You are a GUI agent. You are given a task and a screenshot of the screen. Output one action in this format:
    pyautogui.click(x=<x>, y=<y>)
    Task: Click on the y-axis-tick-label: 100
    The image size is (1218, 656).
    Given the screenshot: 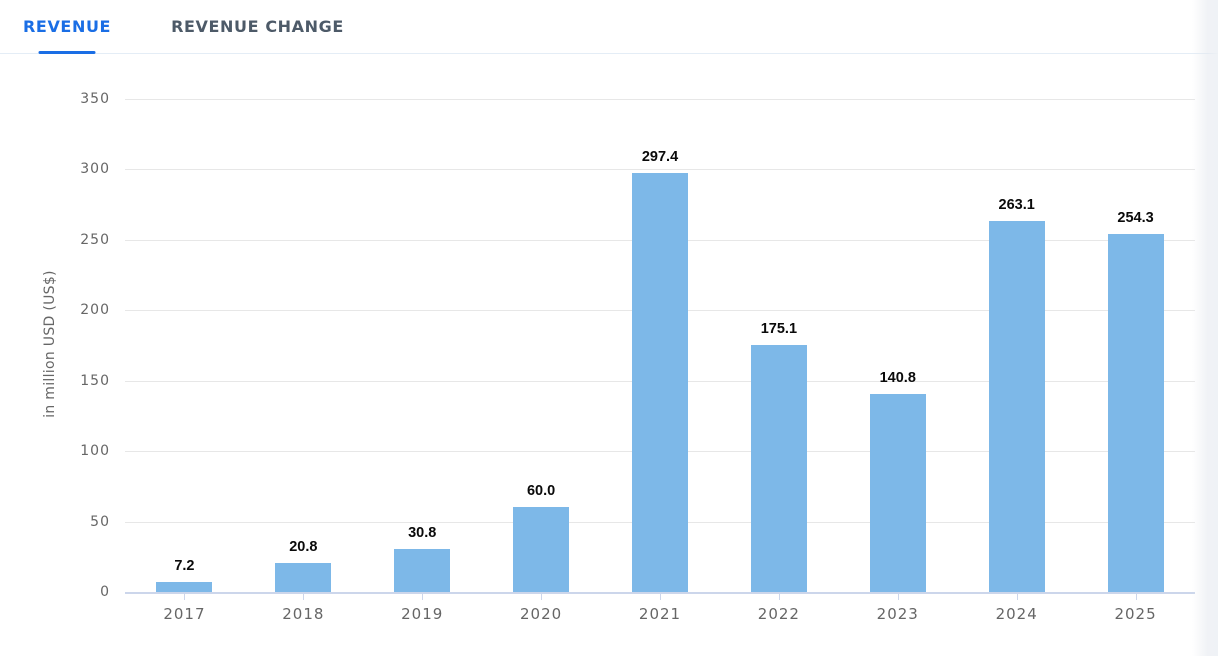 What is the action you would take?
    pyautogui.click(x=95, y=451)
    